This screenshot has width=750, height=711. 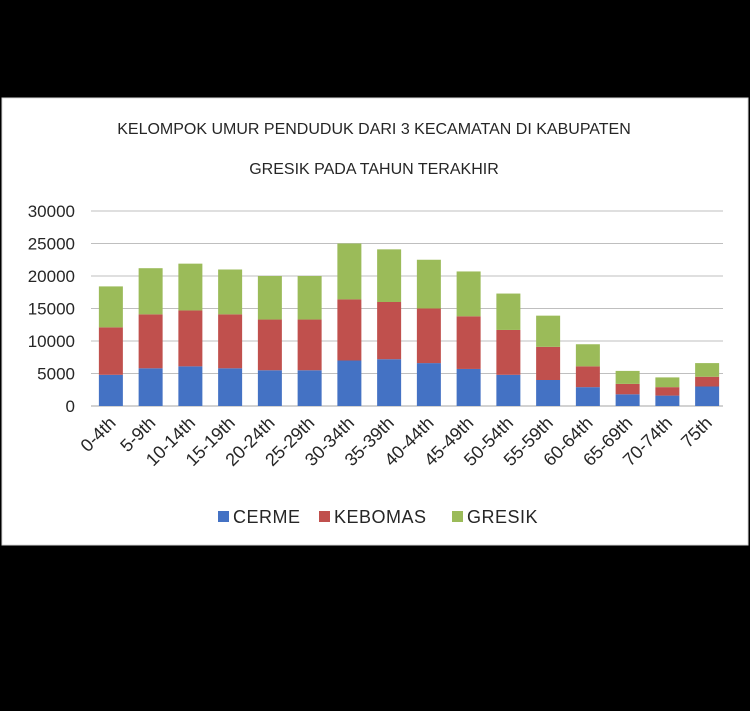 I want to click on bar-kebomas-15-19th, so click(x=230, y=341).